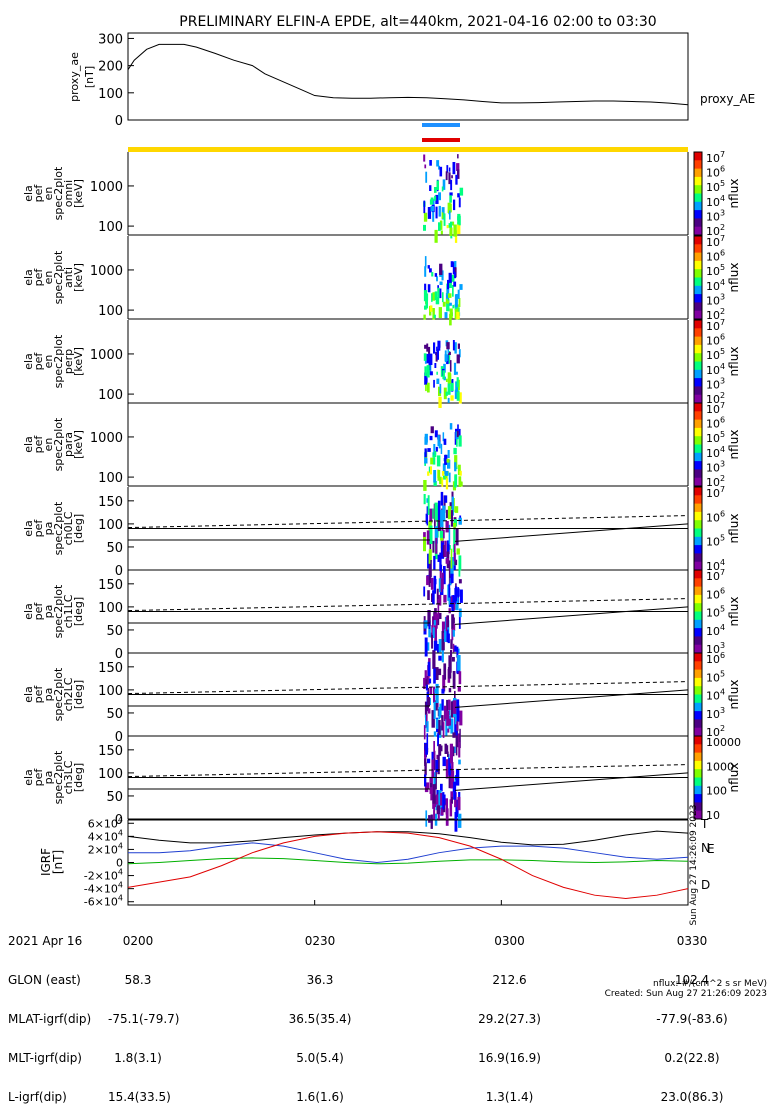 This screenshot has height=1117, width=775. I want to click on y-tick-label: 0, so click(119, 863).